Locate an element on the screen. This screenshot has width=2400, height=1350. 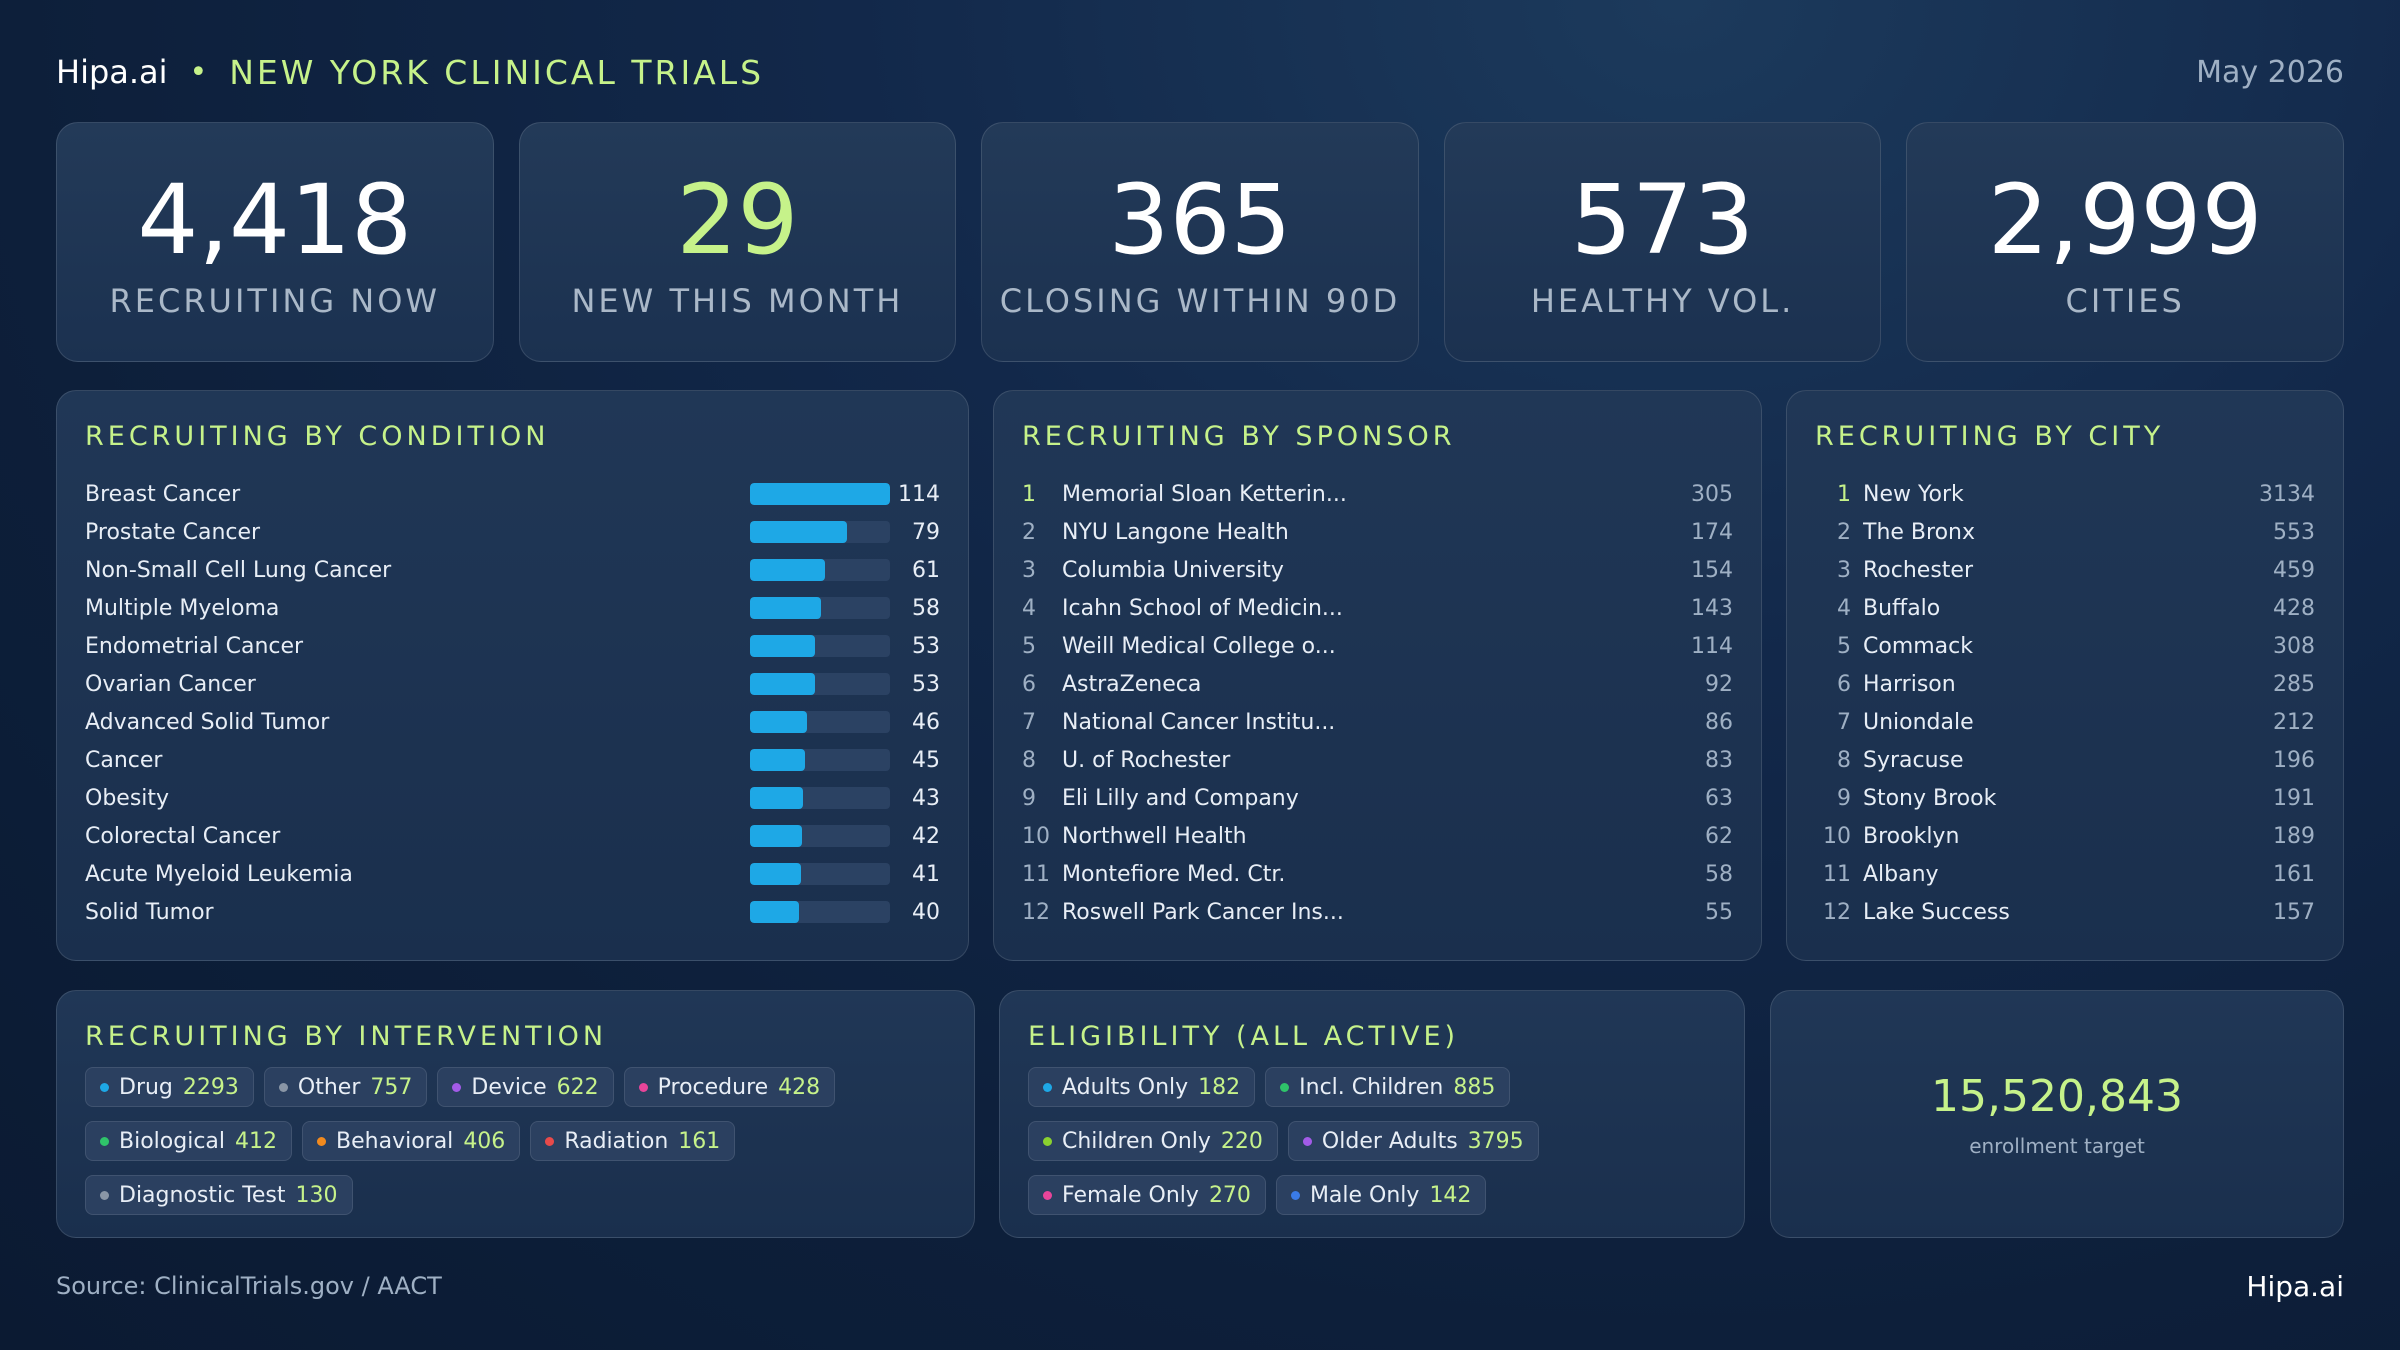
city-name: Buffalo is located at coordinates (1902, 608).